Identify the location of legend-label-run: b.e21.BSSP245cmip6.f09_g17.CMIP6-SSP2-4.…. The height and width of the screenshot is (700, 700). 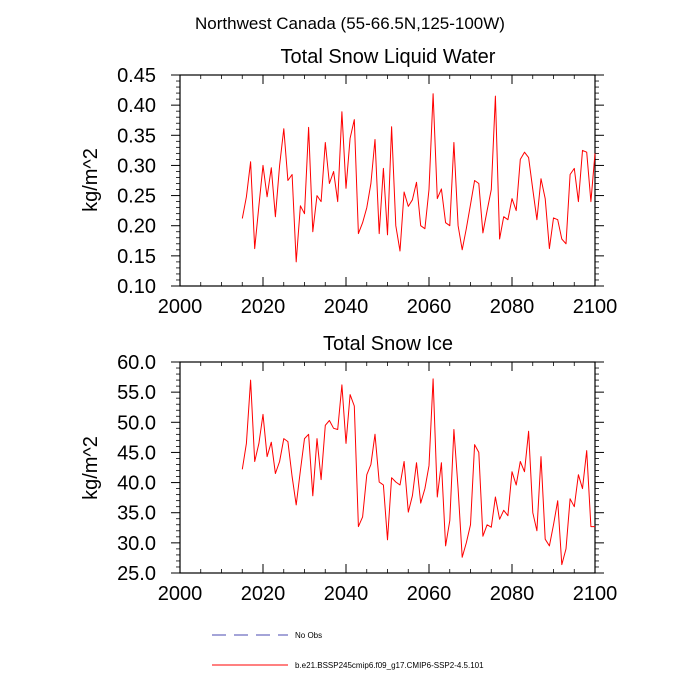
(389, 665).